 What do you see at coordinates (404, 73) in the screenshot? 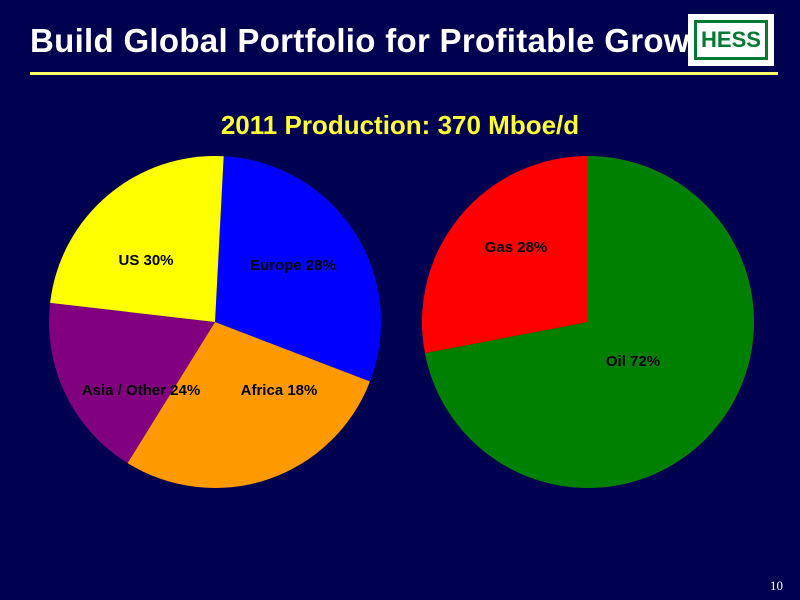
I see `title-divider` at bounding box center [404, 73].